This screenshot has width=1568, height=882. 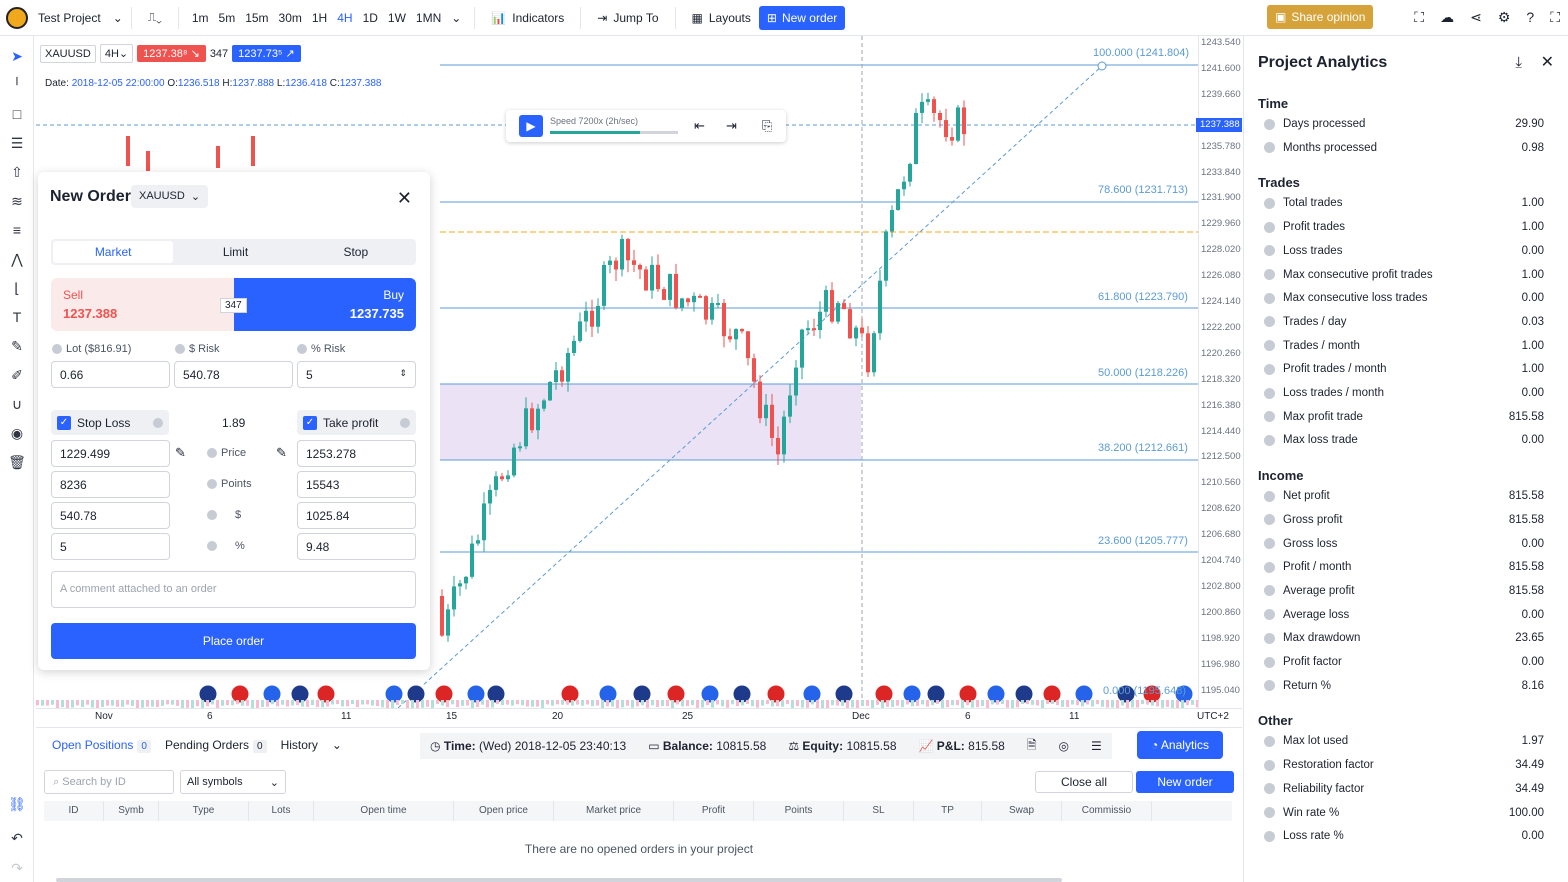 What do you see at coordinates (204, 811) in the screenshot?
I see `col-header: Type` at bounding box center [204, 811].